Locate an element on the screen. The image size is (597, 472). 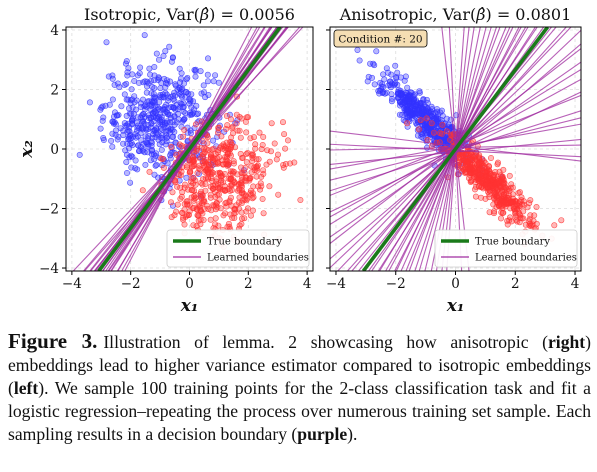
y-tick-label: −2 is located at coordinates (49, 210).